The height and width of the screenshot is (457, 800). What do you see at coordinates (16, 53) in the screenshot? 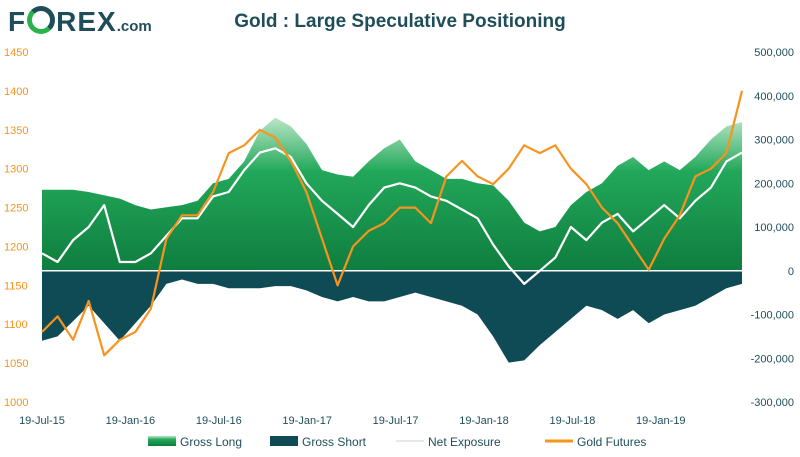
I see `left-axis-tick: 1450` at bounding box center [16, 53].